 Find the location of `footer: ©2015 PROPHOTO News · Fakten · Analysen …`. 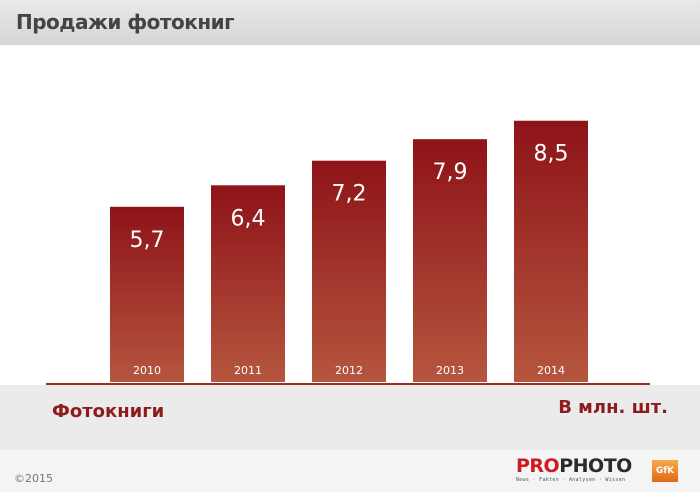

footer: ©2015 PROPHOTO News · Fakten · Analysen … is located at coordinates (350, 471).